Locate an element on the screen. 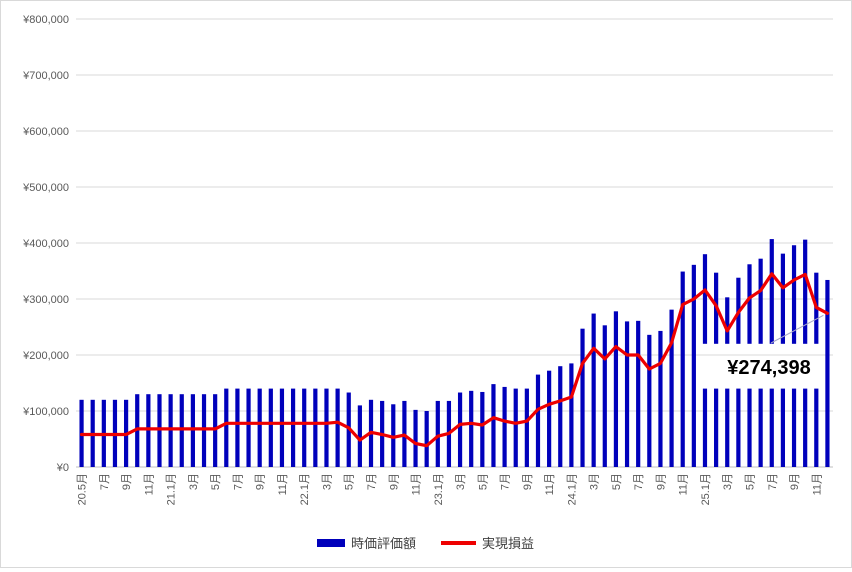 This screenshot has height=572, width=852. x-tick-label: 20.5月 is located at coordinates (83, 489).